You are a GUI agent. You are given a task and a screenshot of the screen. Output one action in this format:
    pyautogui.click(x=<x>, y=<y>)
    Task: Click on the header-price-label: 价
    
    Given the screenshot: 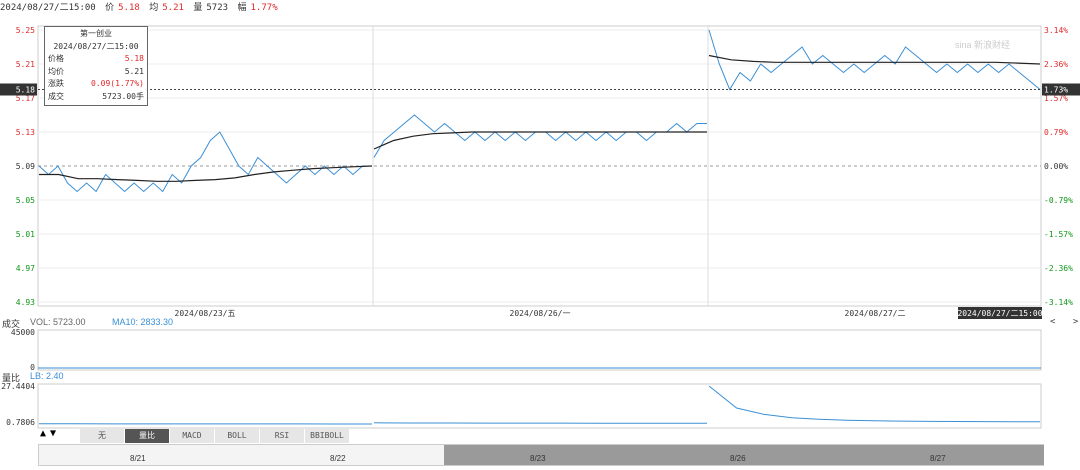 What is the action you would take?
    pyautogui.click(x=110, y=8)
    